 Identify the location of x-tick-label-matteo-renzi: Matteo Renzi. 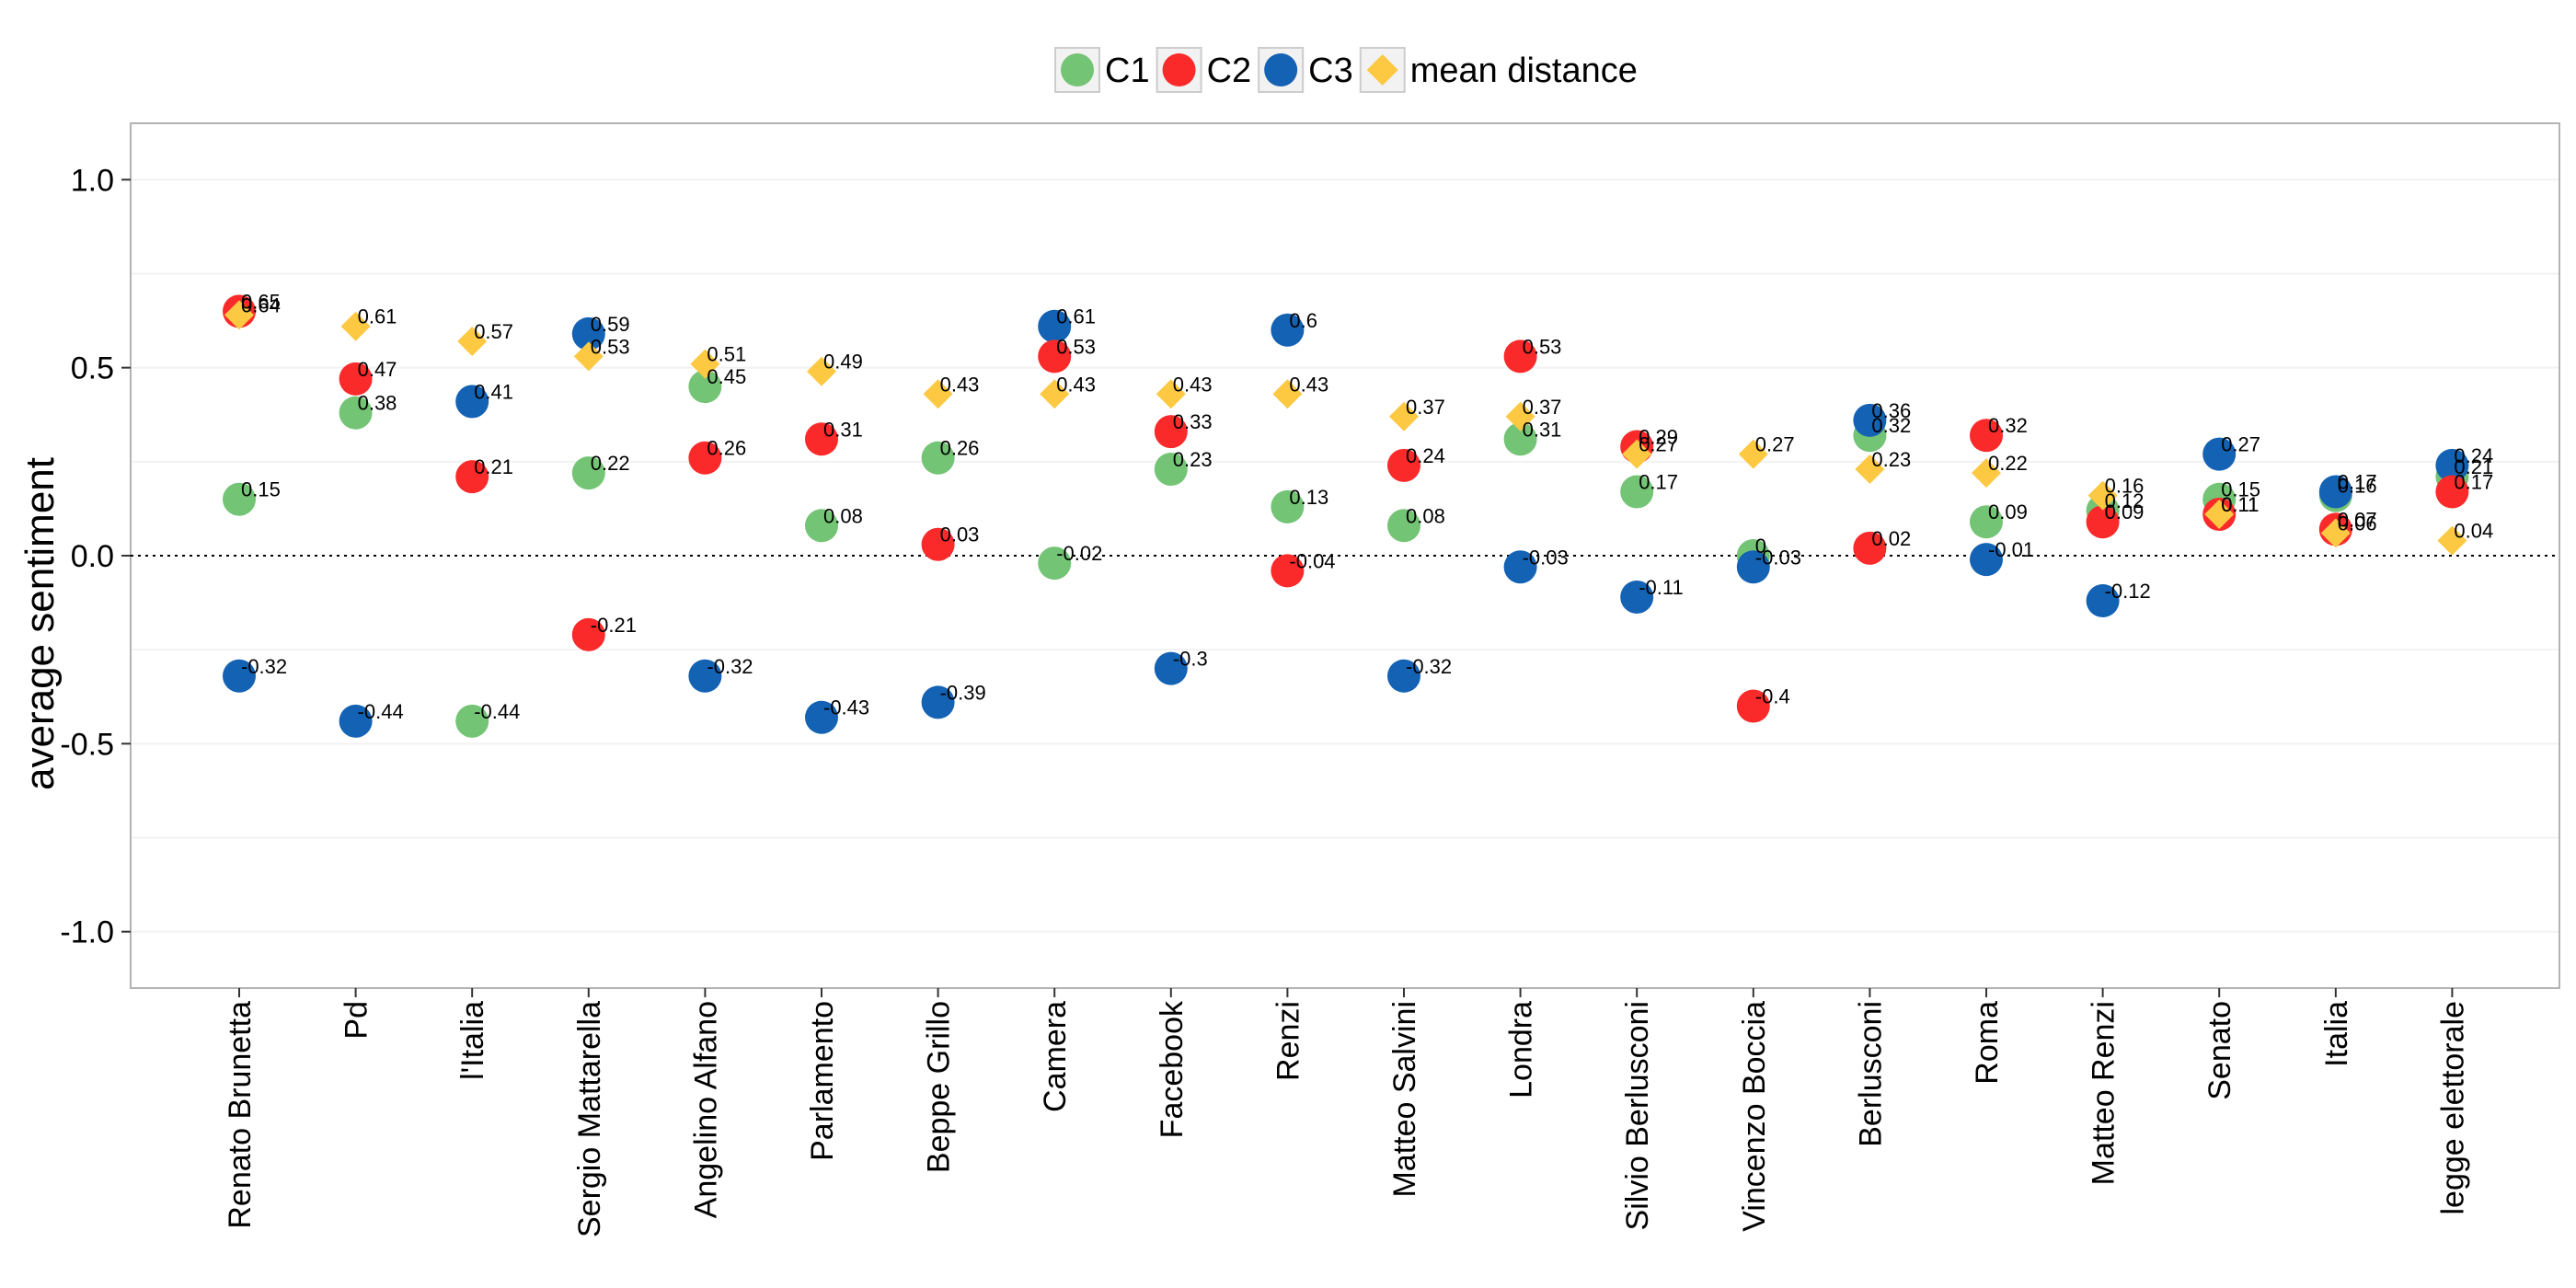
(2104, 1093).